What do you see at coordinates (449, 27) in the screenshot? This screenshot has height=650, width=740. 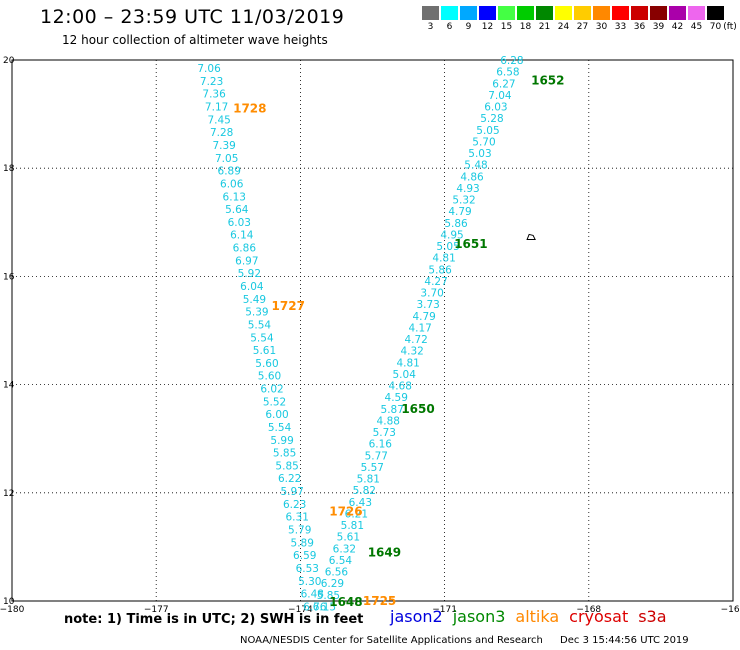 I see `legend-label: 6` at bounding box center [449, 27].